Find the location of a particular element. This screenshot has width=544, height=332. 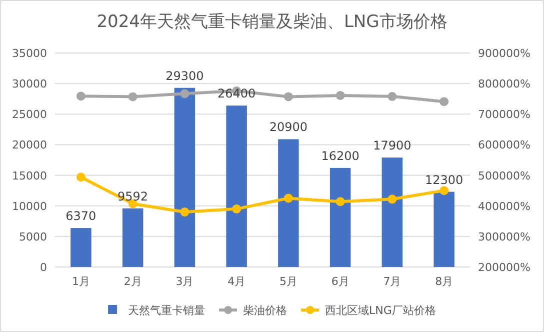

y2-tick-label: 500000% is located at coordinates (504, 175).